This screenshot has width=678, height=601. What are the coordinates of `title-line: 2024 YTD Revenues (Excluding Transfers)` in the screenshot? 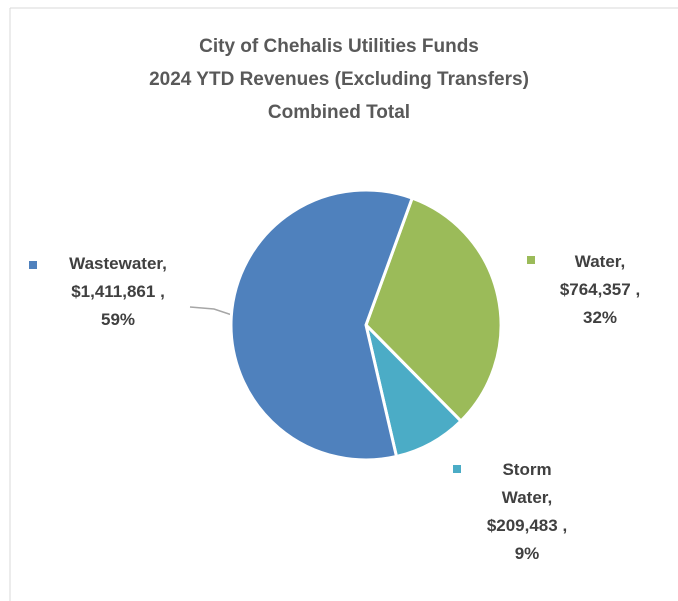 It's located at (339, 79).